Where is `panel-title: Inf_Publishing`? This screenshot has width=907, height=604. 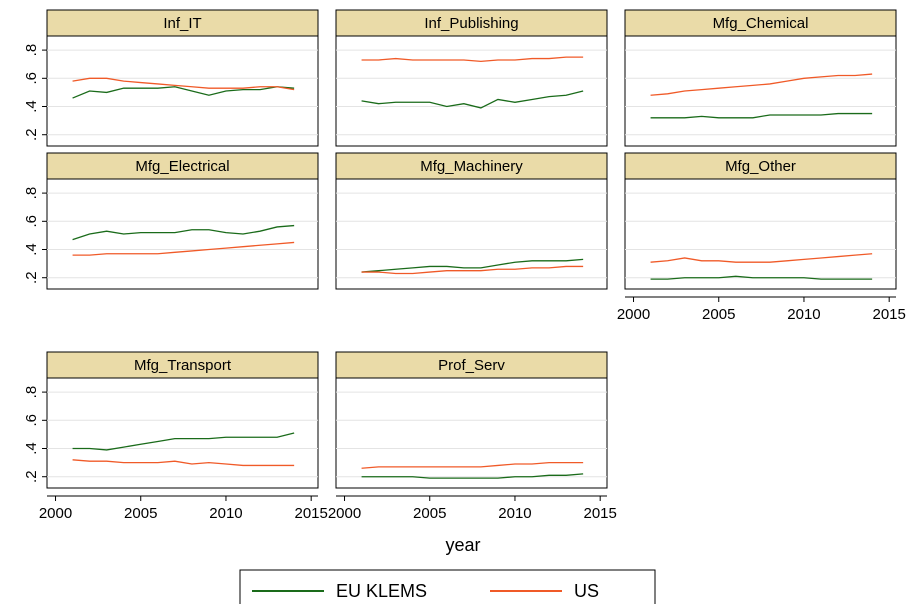 panel-title: Inf_Publishing is located at coordinates (471, 23).